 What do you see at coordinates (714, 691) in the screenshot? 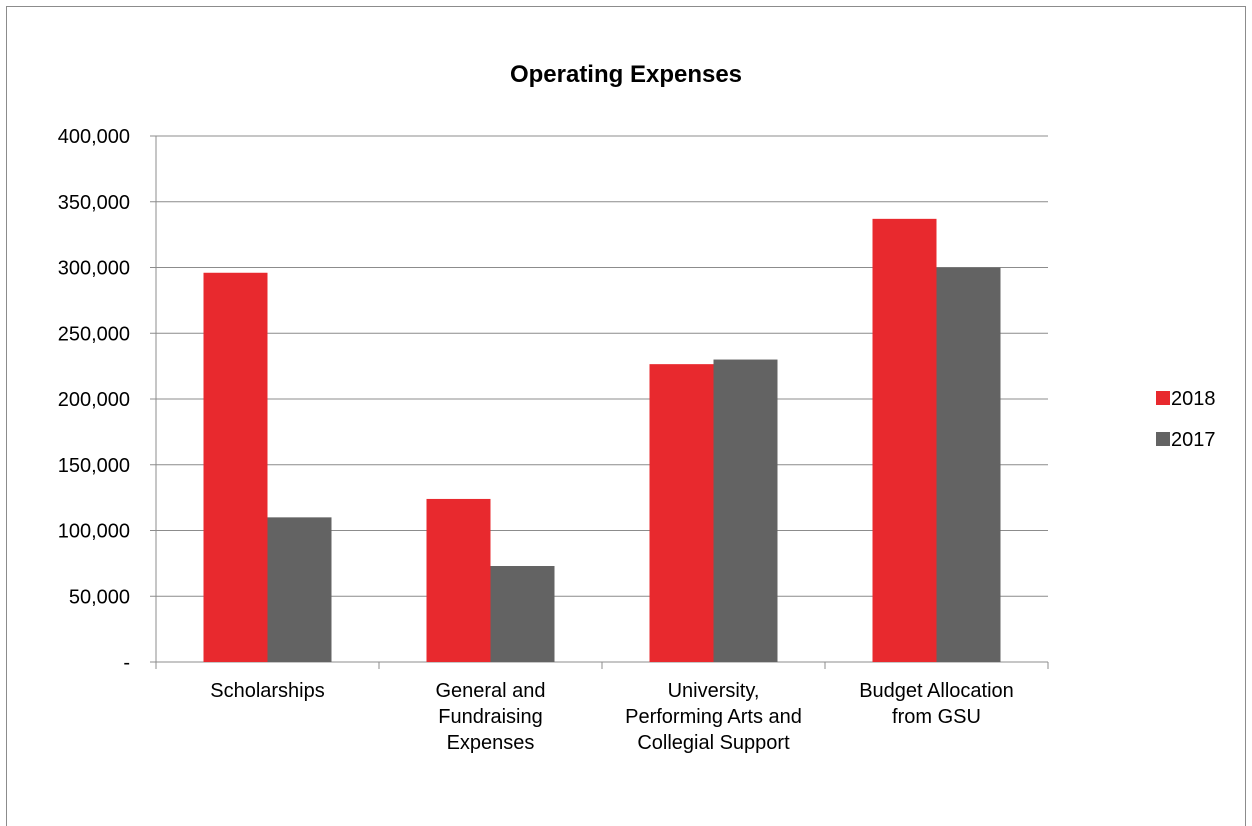
I see `x-category-label-line: University,` at bounding box center [714, 691].